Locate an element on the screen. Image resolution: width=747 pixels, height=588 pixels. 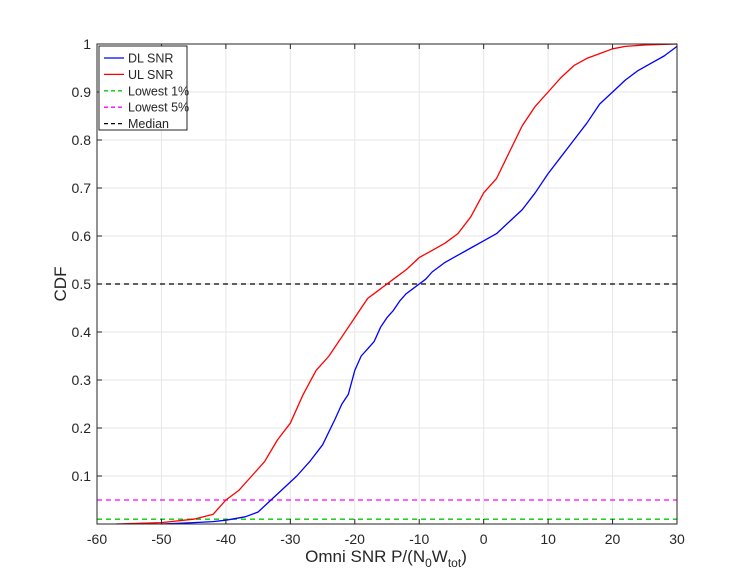
x-tick-label: -20 is located at coordinates (355, 539).